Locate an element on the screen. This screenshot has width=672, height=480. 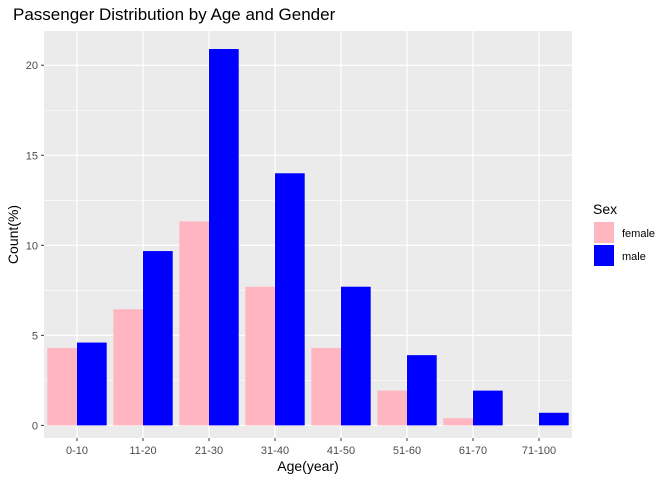
legend-key-male is located at coordinates (604, 255).